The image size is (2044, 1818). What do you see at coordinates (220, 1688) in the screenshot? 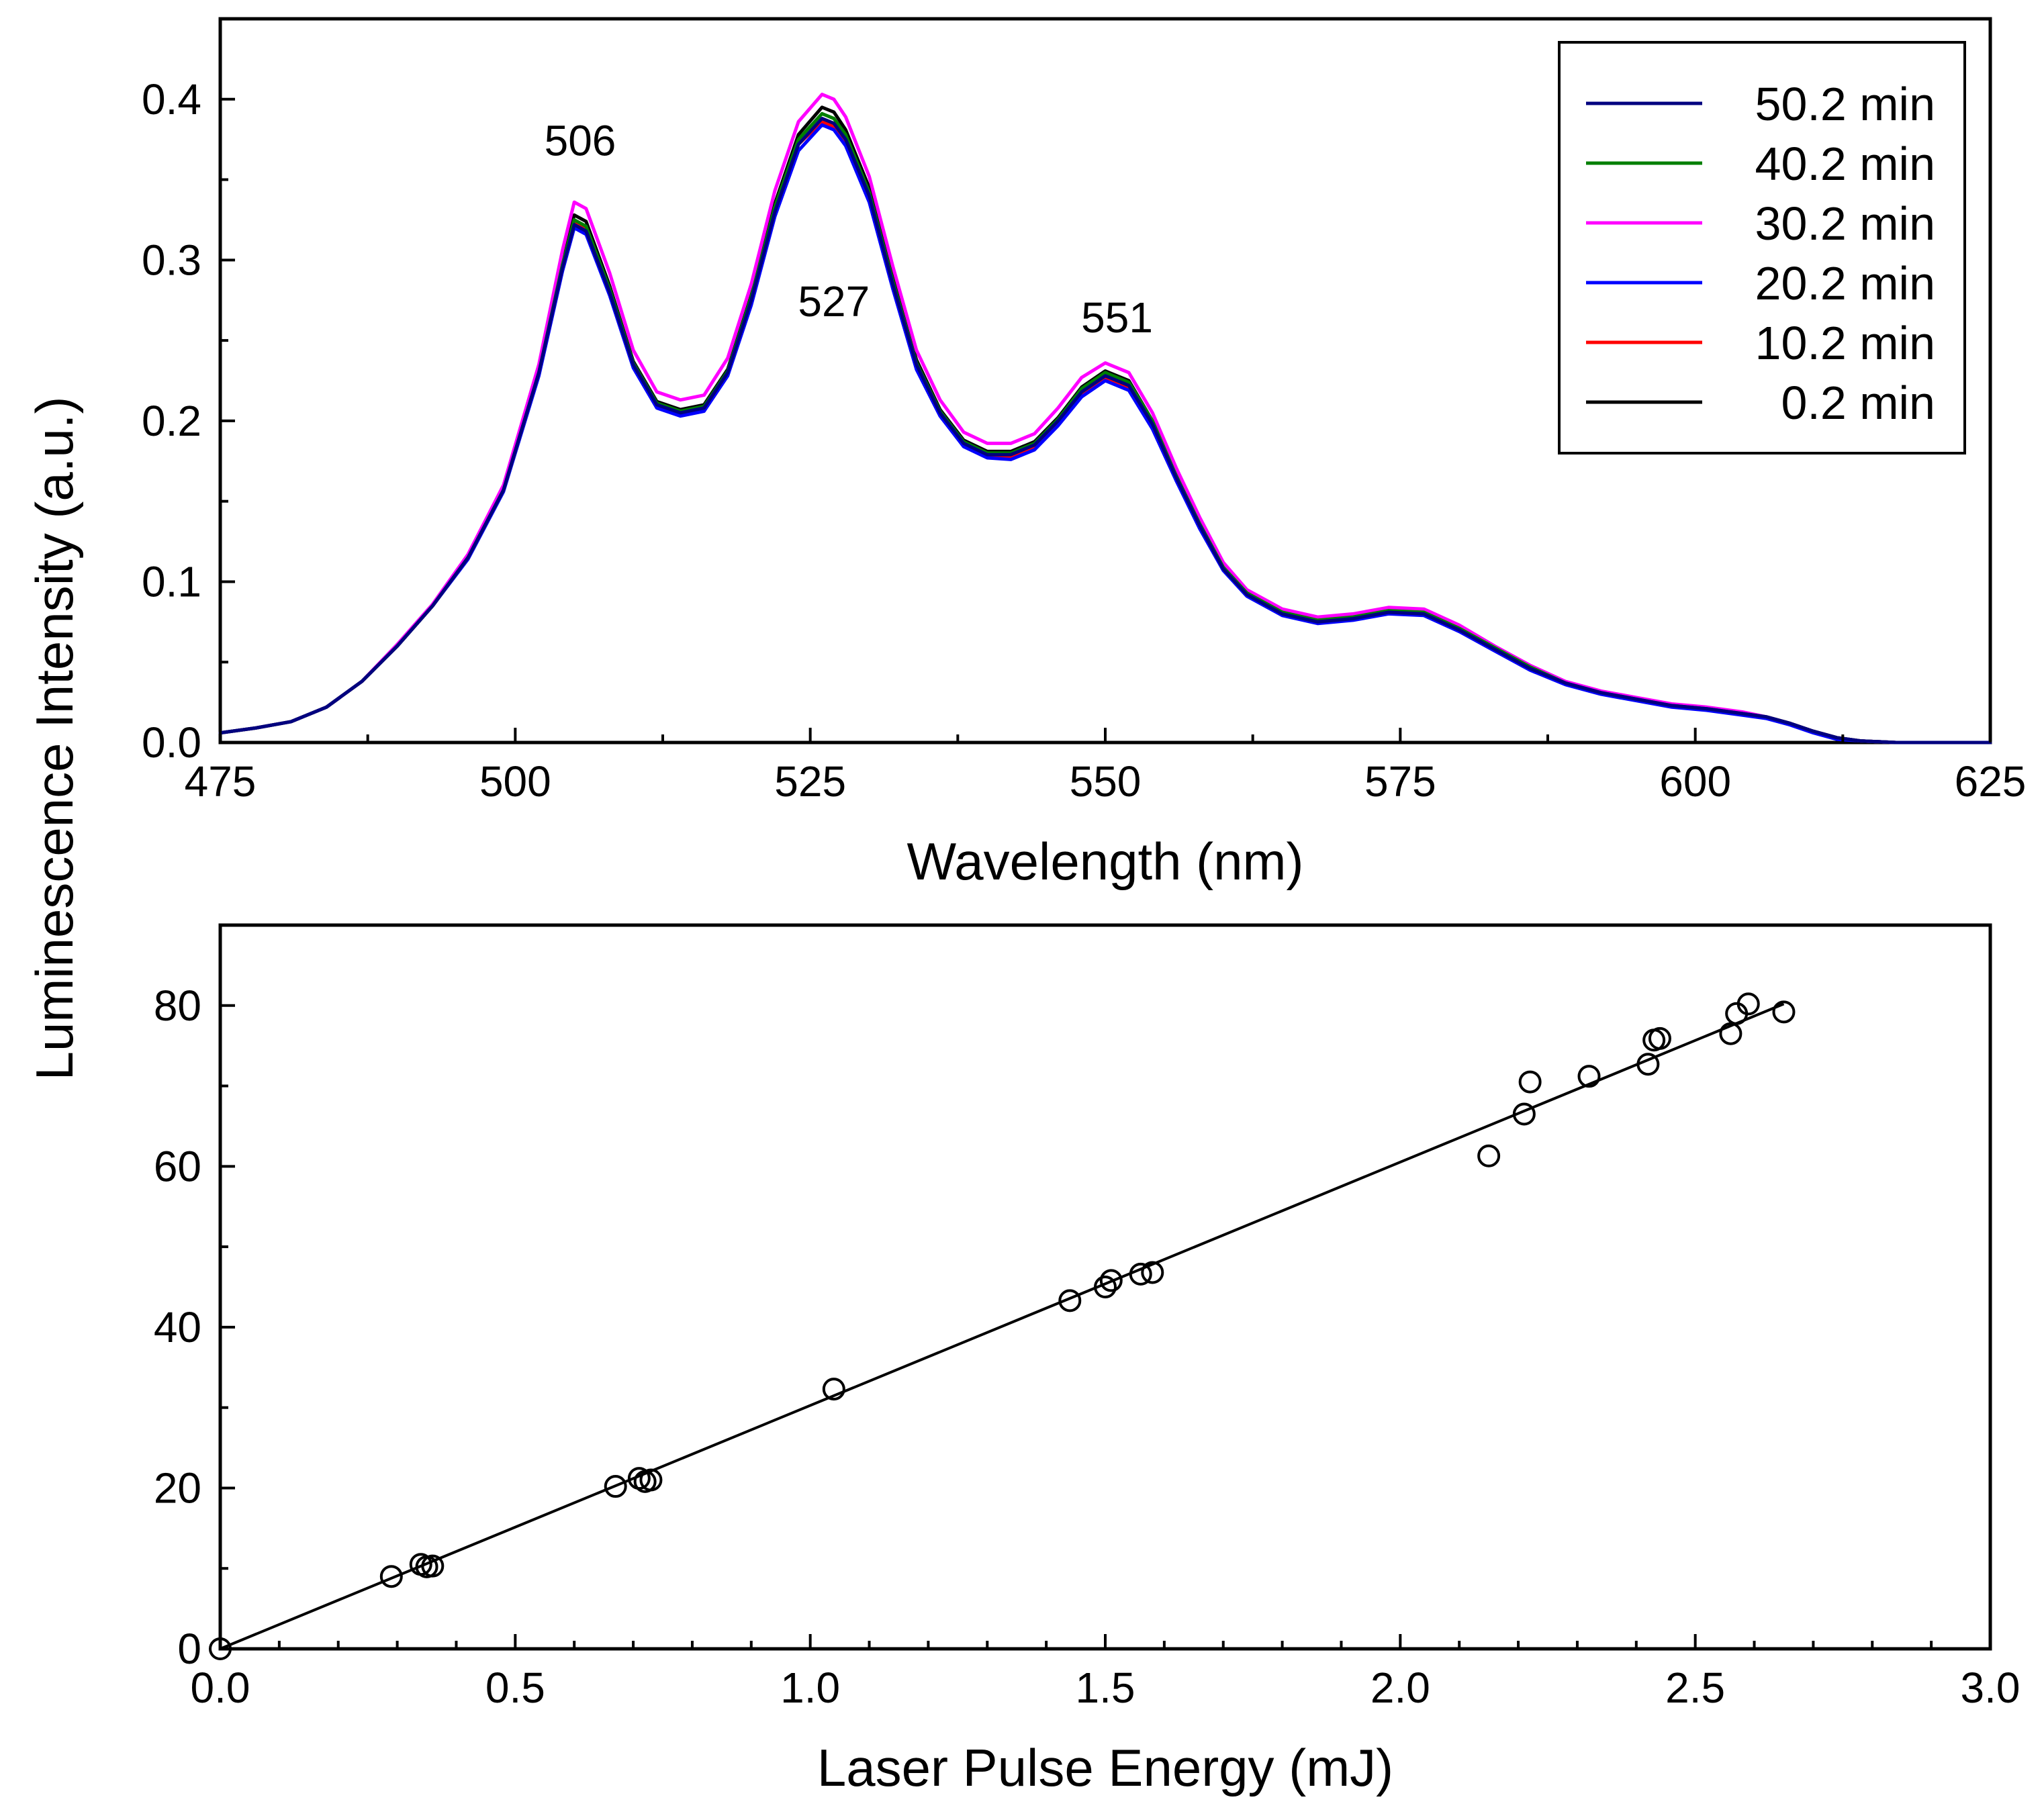
I see `x-tick-label: 0.0` at bounding box center [220, 1688].